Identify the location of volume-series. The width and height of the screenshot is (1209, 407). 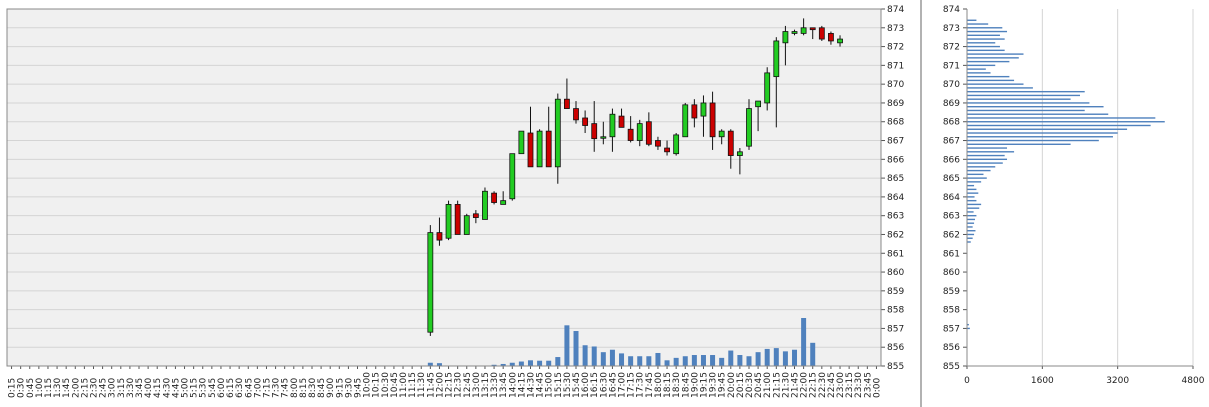
(621, 342).